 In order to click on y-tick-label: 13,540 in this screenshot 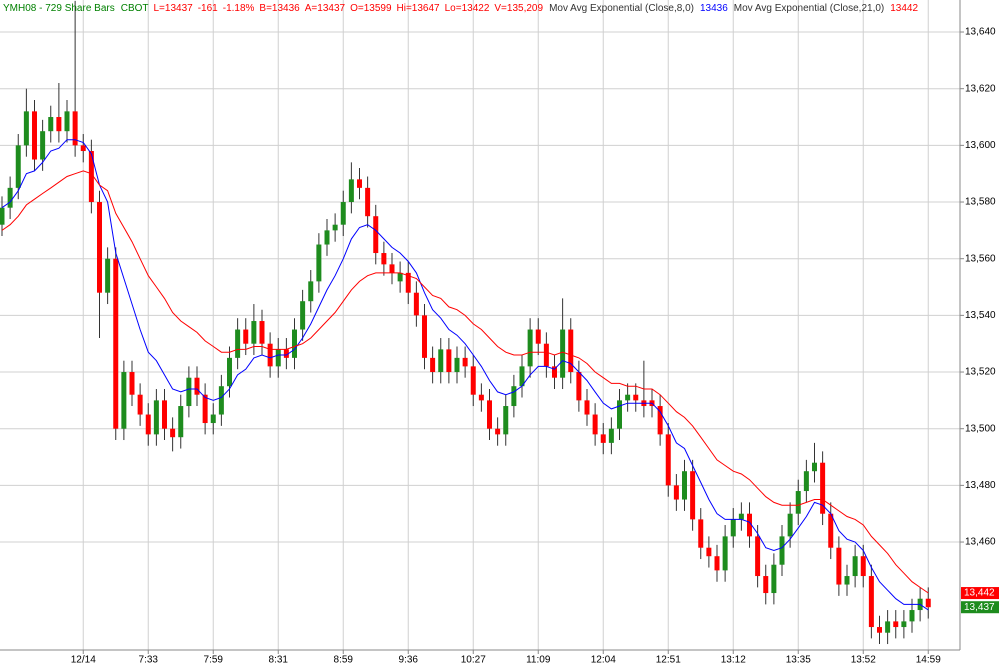, I will do `click(980, 315)`.